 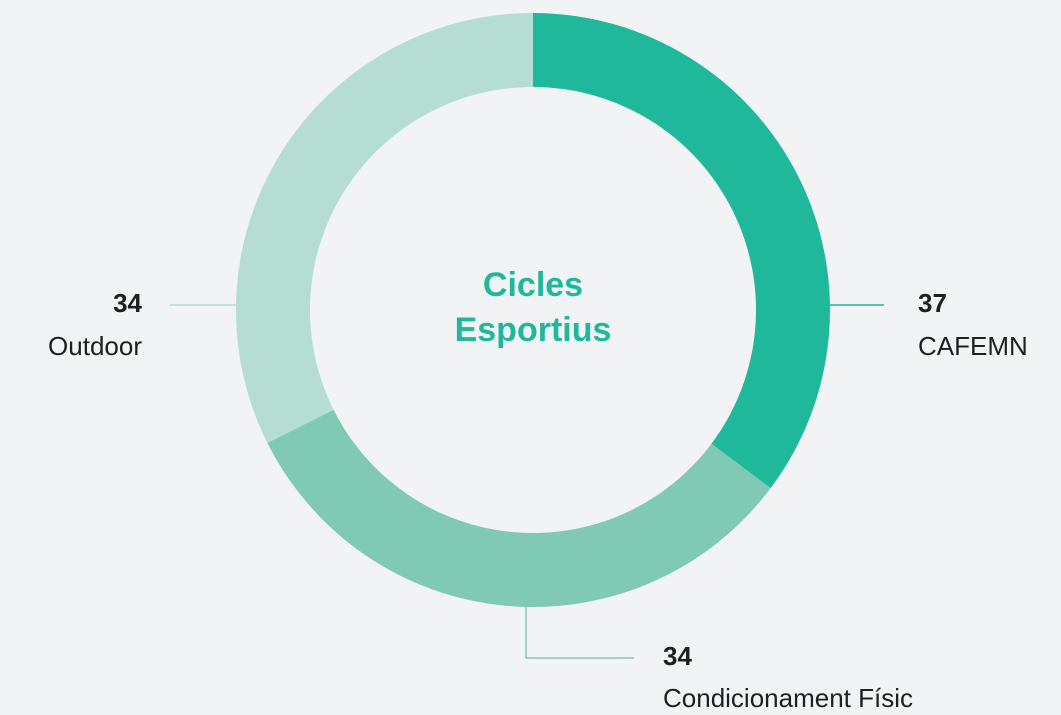 I want to click on chart-title: Cicles Esportius, so click(x=533, y=307).